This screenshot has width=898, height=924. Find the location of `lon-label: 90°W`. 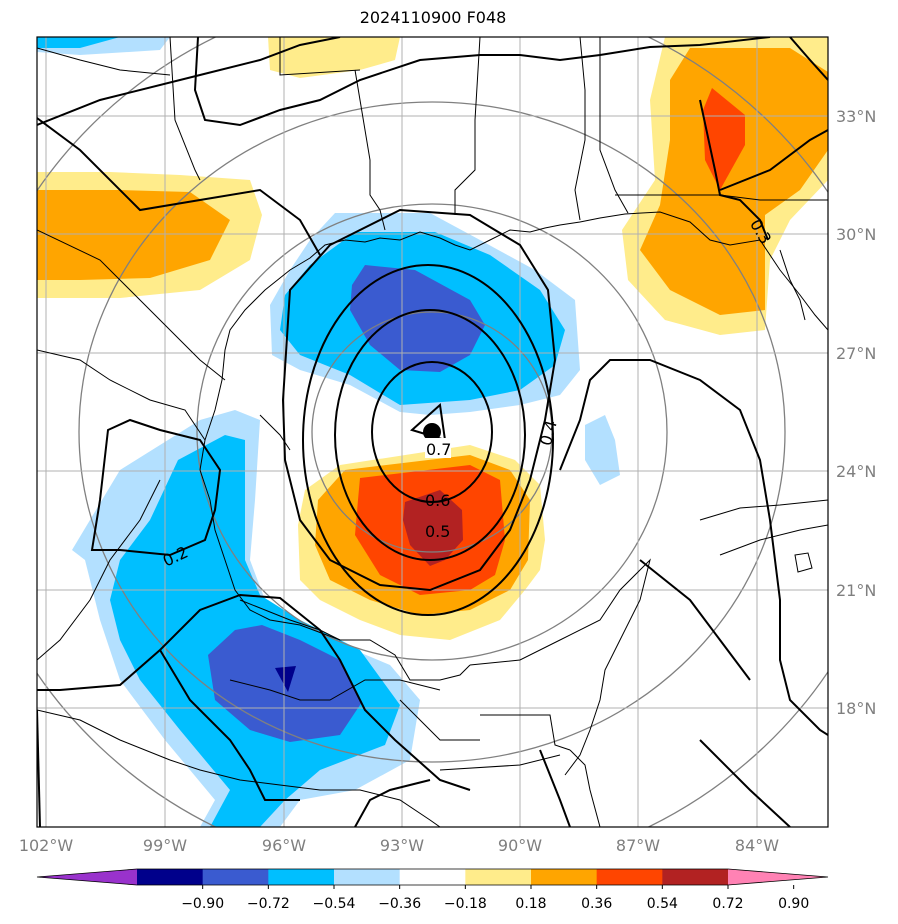

lon-label: 90°W is located at coordinates (520, 845).